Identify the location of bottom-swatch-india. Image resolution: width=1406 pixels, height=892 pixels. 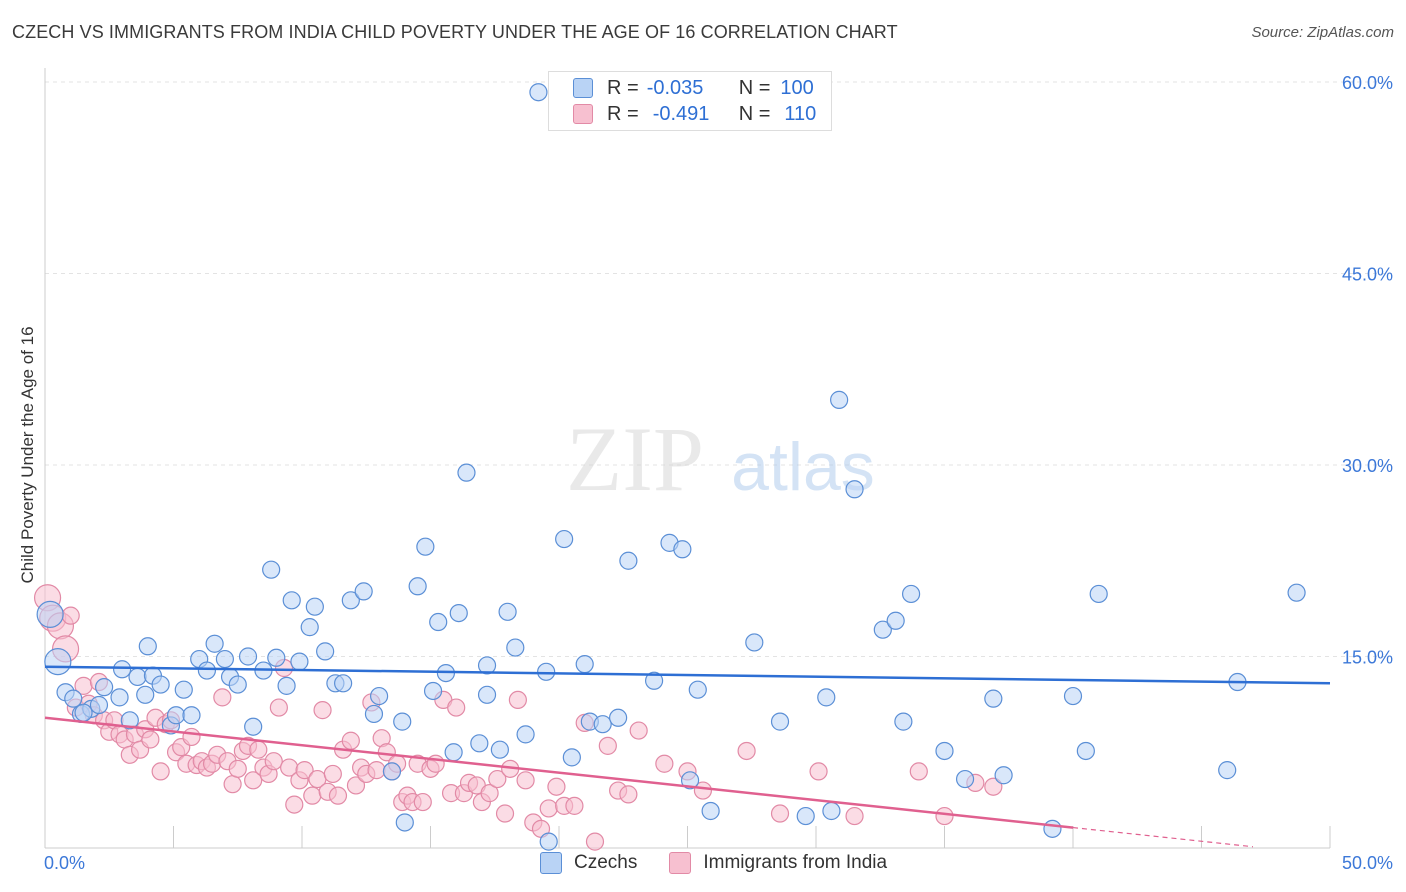
(680, 863).